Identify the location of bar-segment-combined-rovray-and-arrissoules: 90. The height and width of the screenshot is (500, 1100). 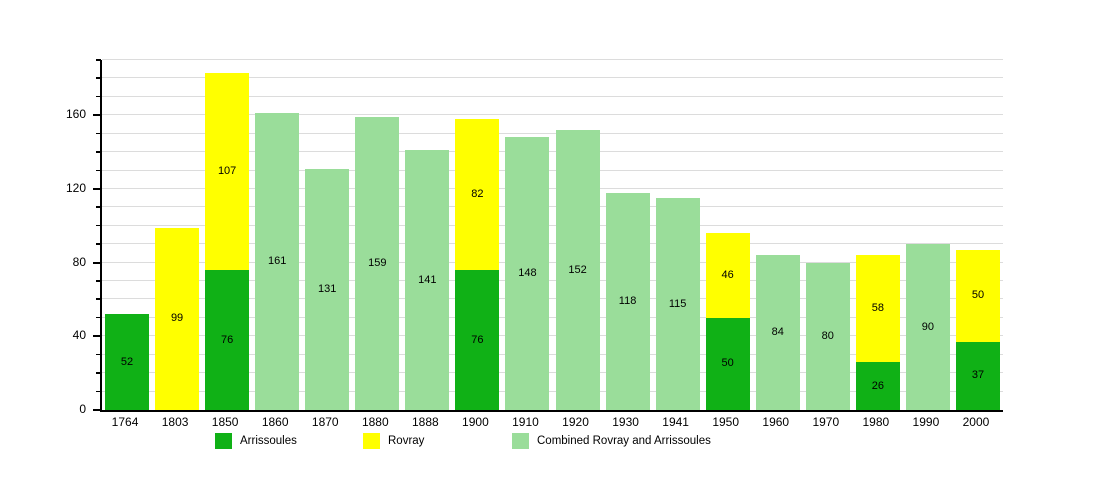
(927, 327).